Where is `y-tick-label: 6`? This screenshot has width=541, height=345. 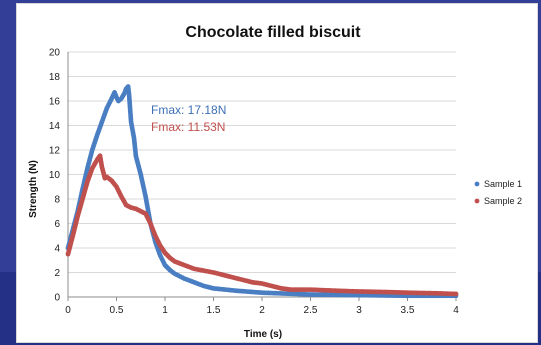
y-tick-label: 6 is located at coordinates (57, 224).